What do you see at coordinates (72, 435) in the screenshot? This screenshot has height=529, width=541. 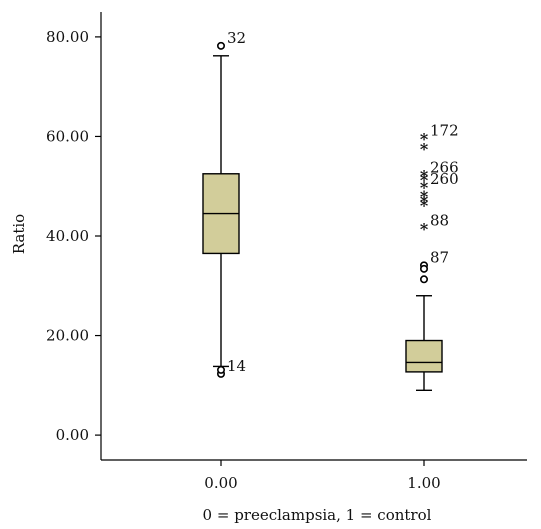 I see `y-tick-label: 0.00` at bounding box center [72, 435].